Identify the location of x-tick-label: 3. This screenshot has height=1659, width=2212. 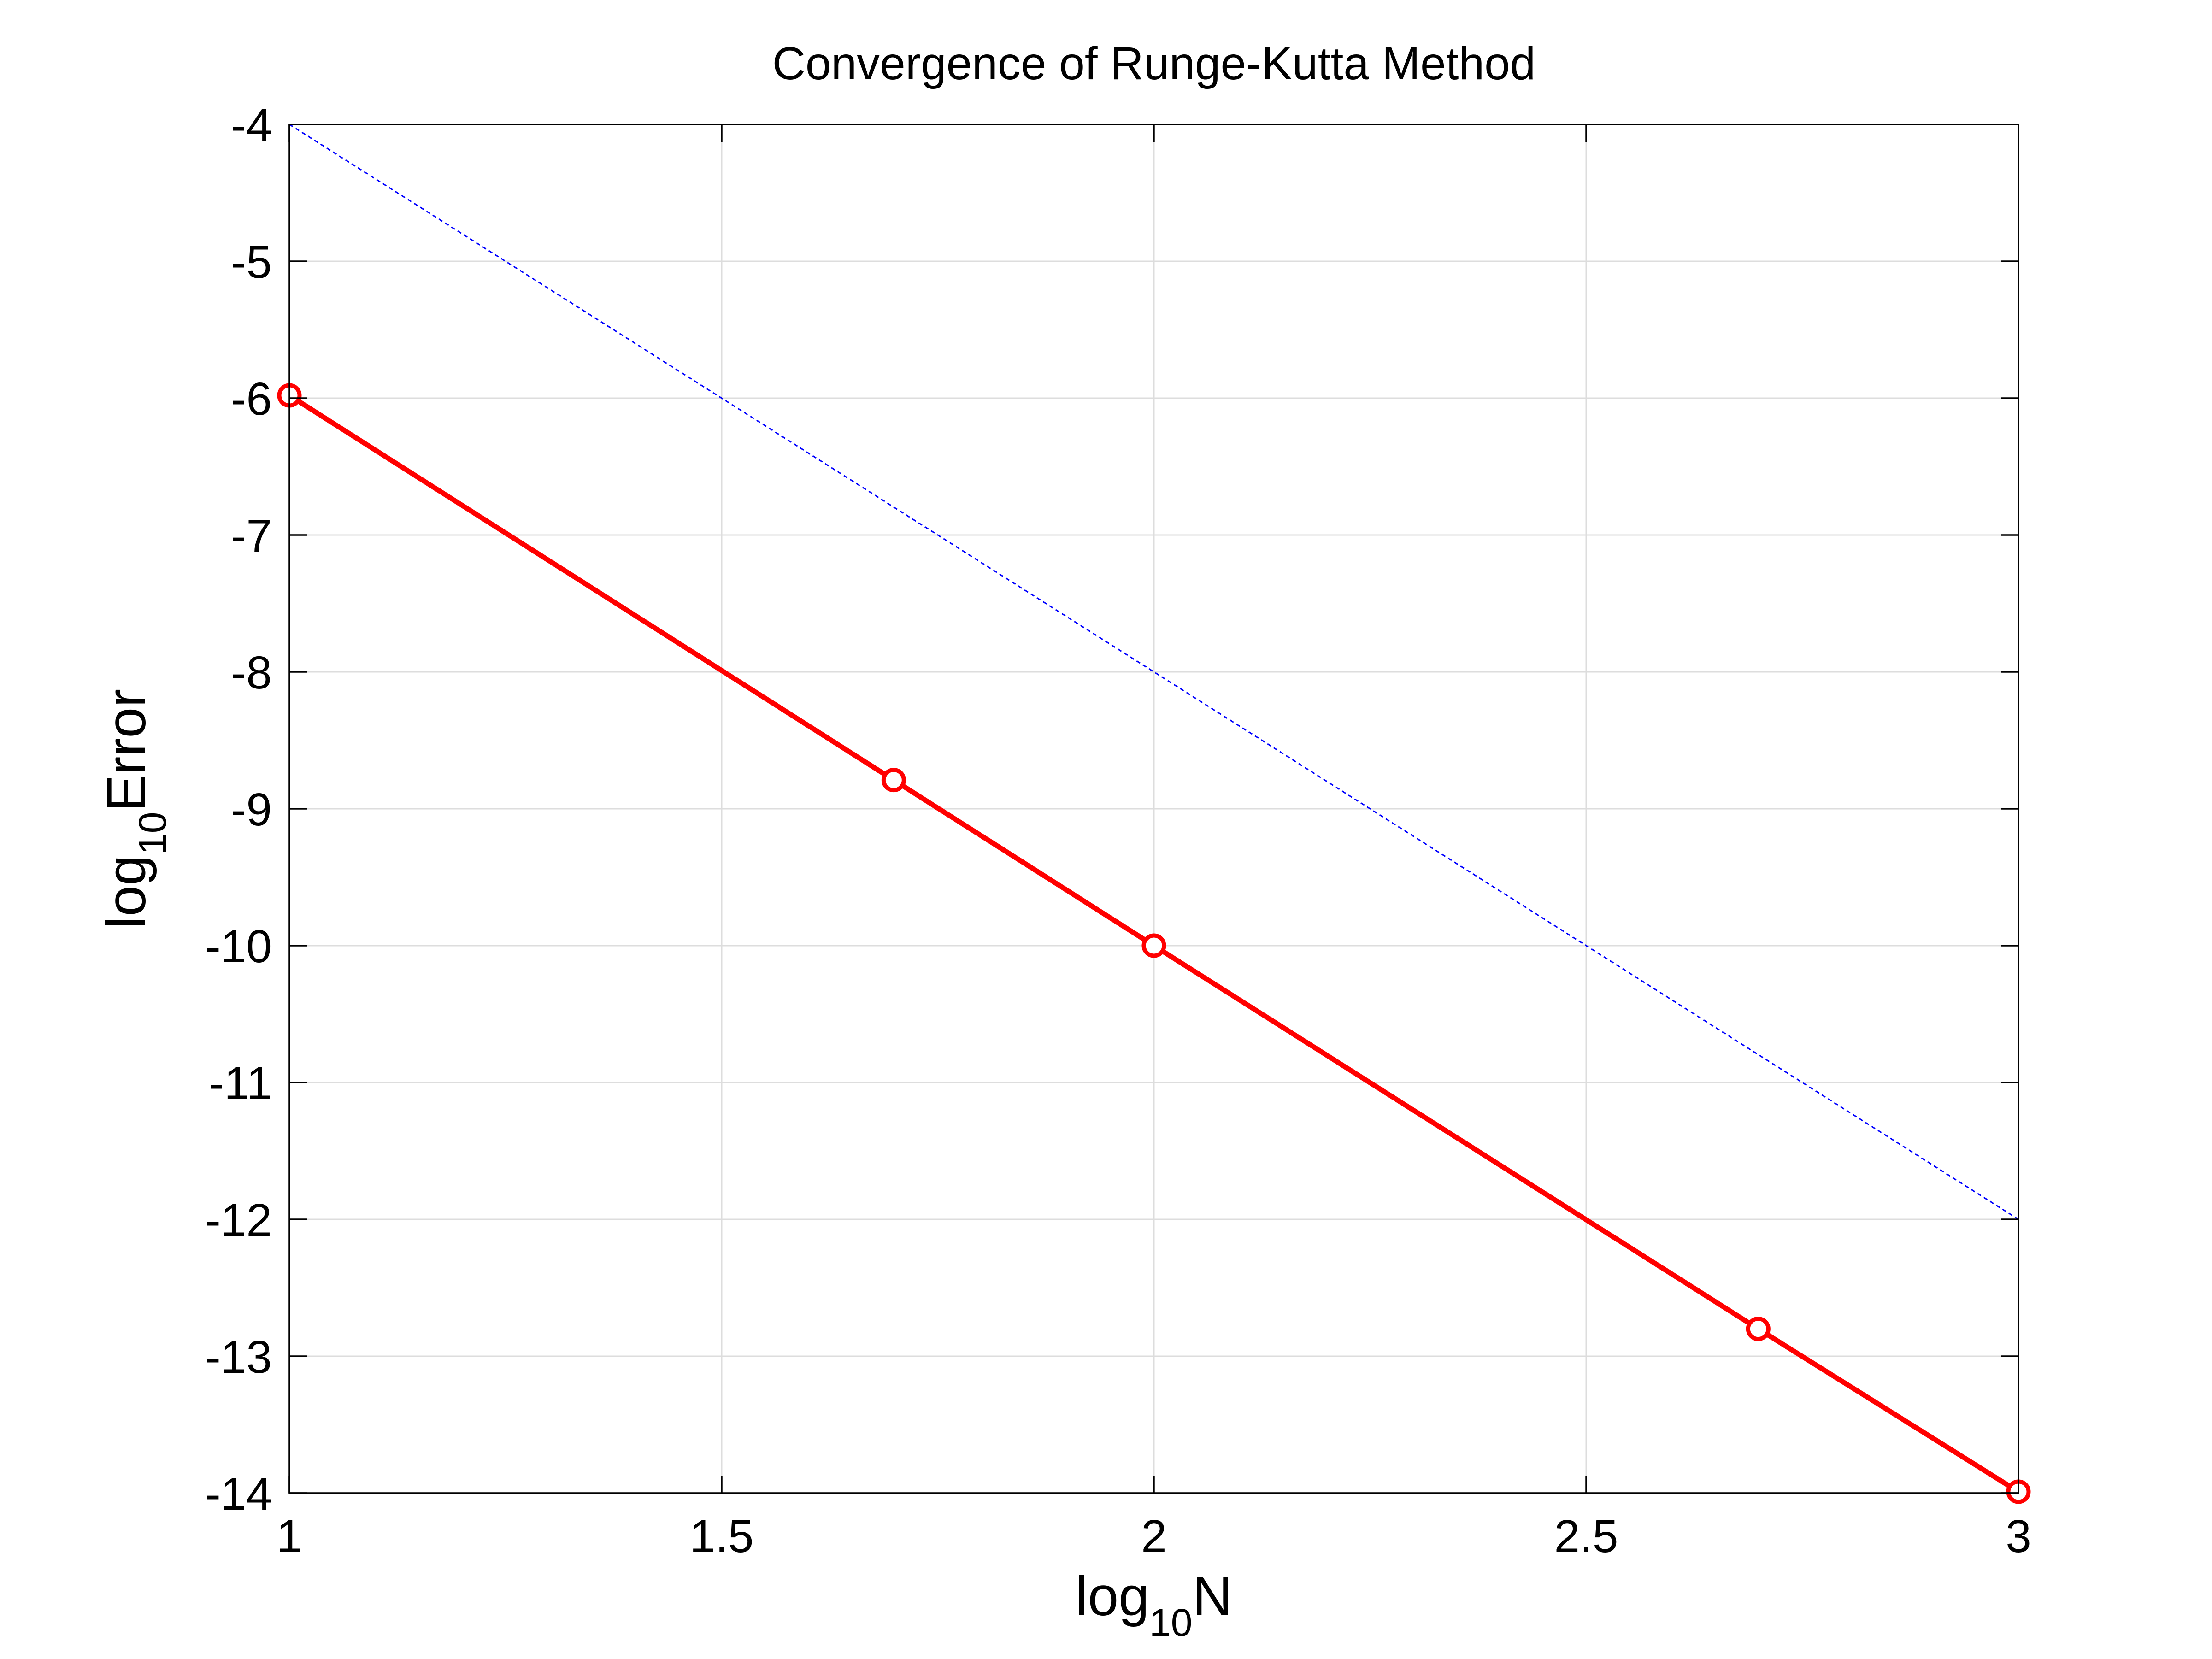
(2018, 1536).